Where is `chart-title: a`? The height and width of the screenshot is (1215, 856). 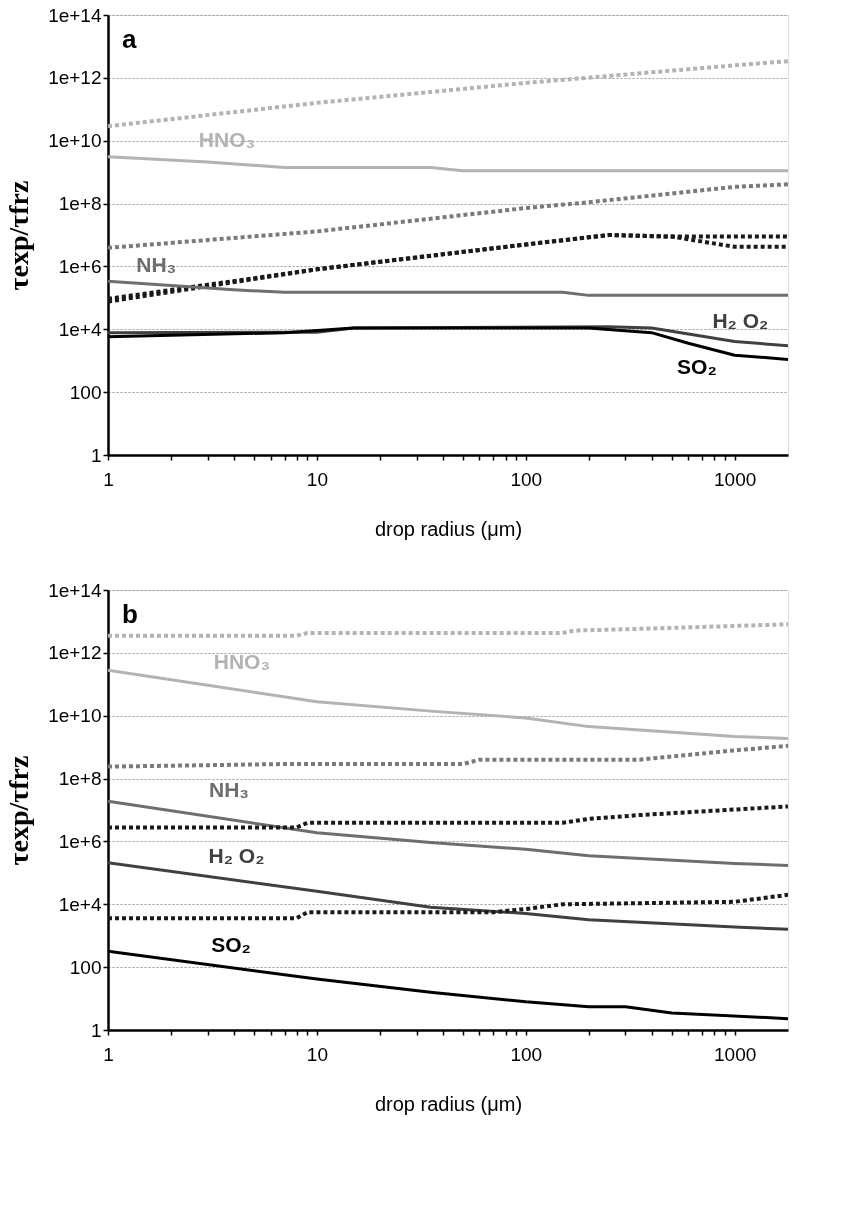 chart-title: a is located at coordinates (129, 39).